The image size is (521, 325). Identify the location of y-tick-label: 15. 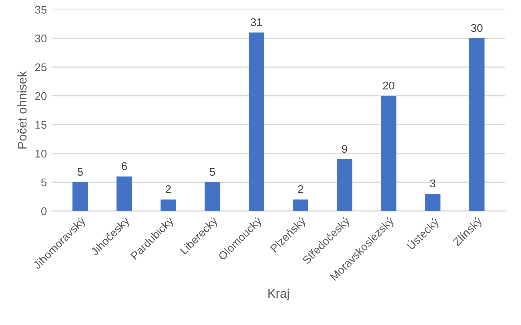
(41, 125).